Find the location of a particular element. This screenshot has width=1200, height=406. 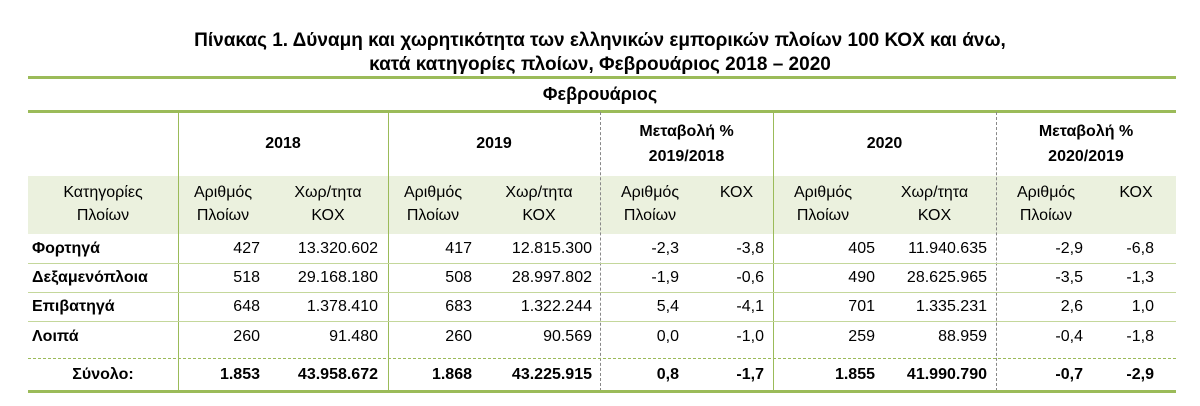

count-2019-cell: 260 is located at coordinates (458, 336).